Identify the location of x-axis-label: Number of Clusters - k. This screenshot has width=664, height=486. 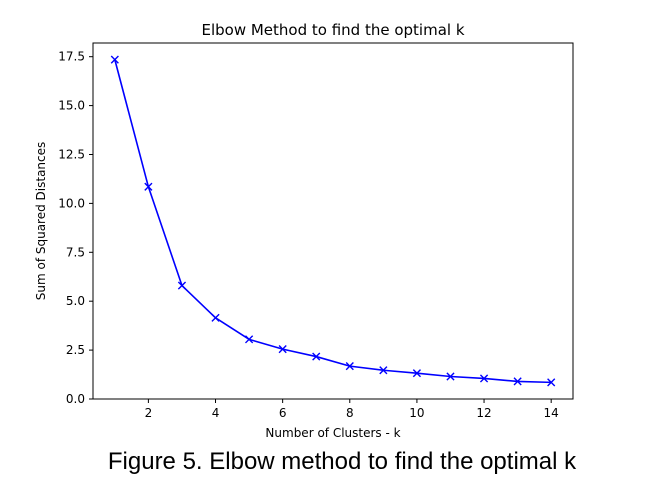
(332, 433).